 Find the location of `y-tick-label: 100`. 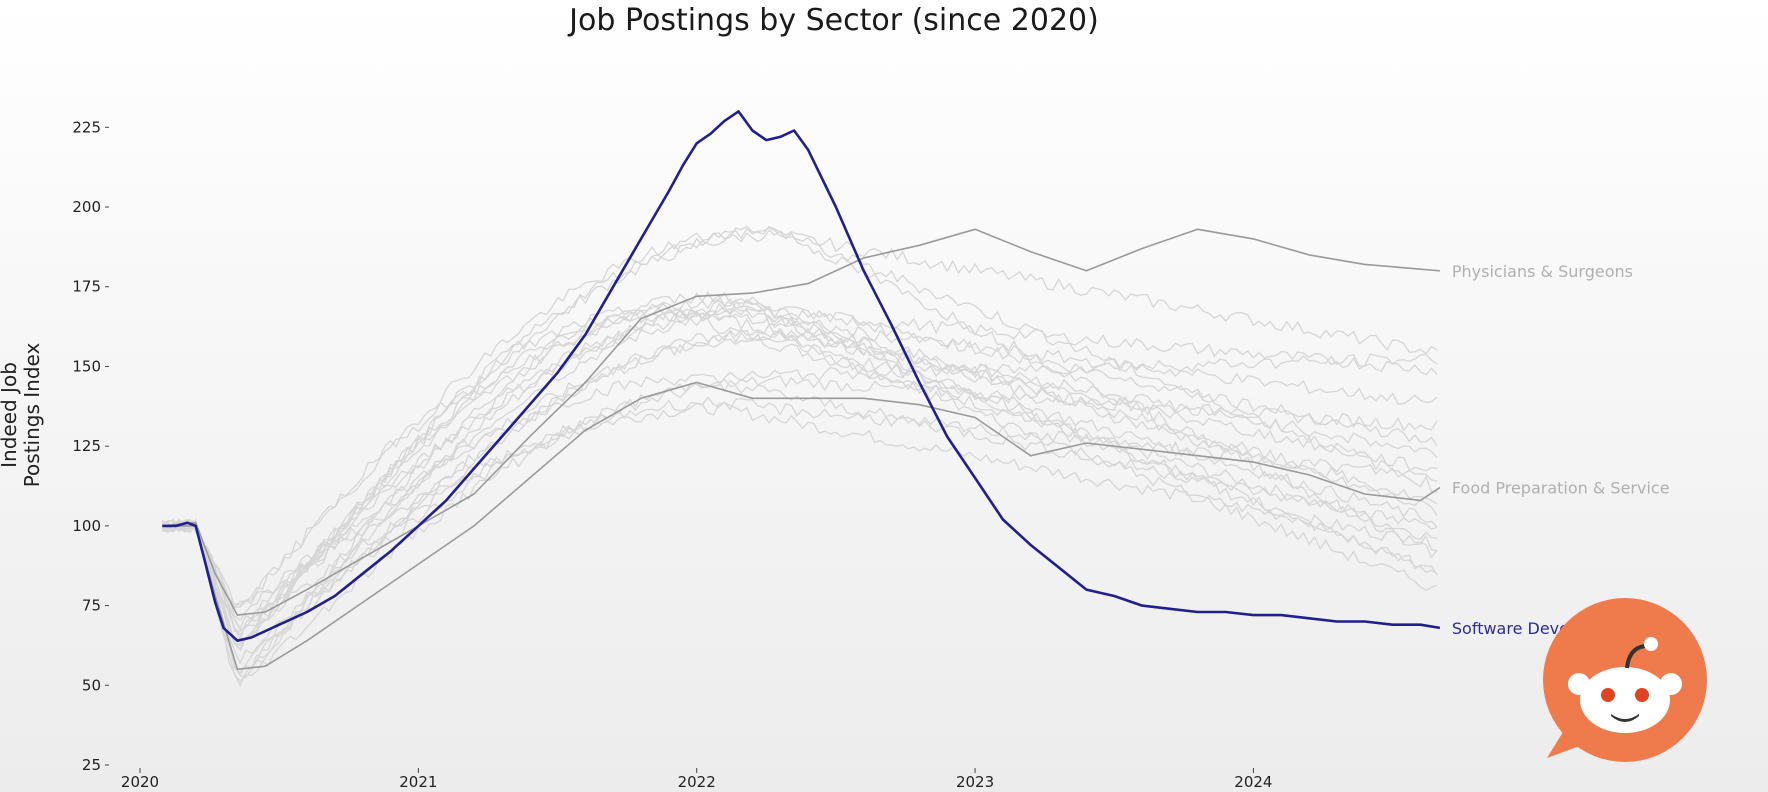

y-tick-label: 100 is located at coordinates (86, 526).